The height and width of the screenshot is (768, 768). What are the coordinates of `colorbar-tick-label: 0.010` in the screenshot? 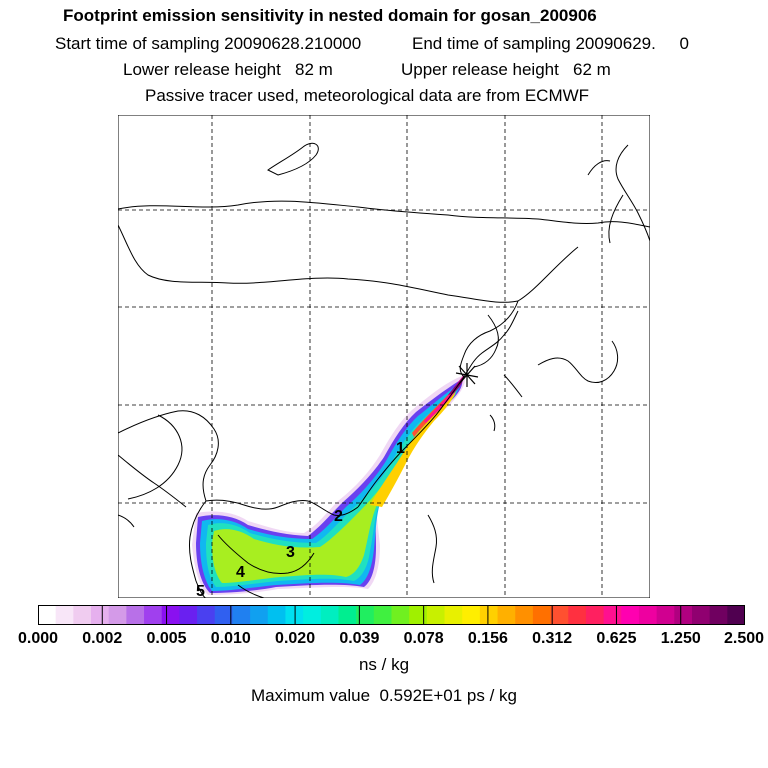 It's located at (230, 638).